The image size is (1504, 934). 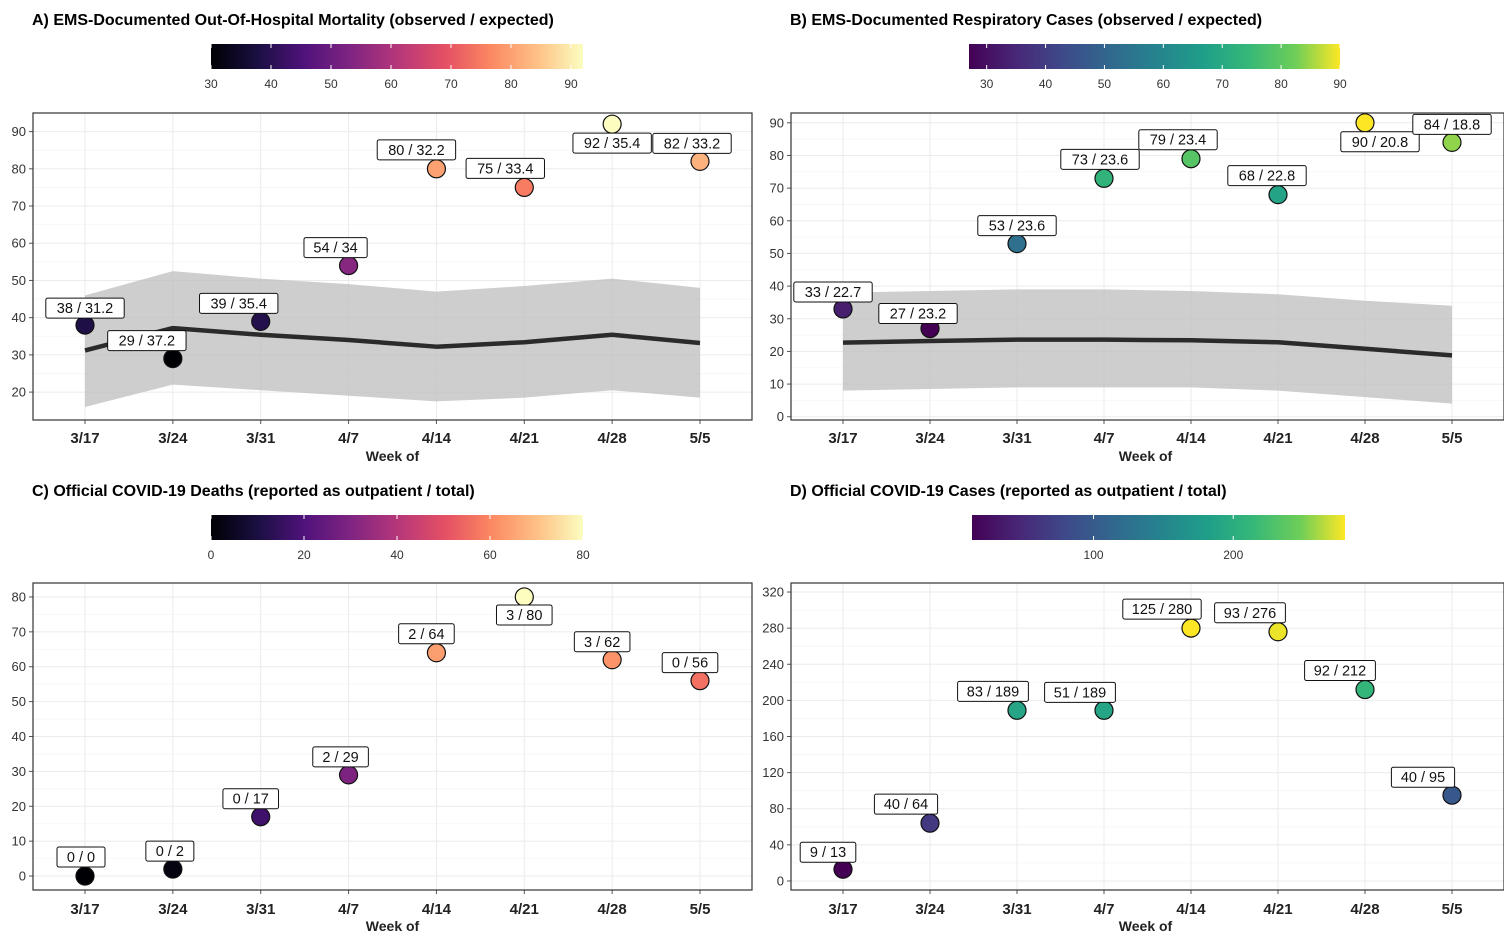 What do you see at coordinates (211, 84) in the screenshot?
I see `colorbar-tick-label: 30` at bounding box center [211, 84].